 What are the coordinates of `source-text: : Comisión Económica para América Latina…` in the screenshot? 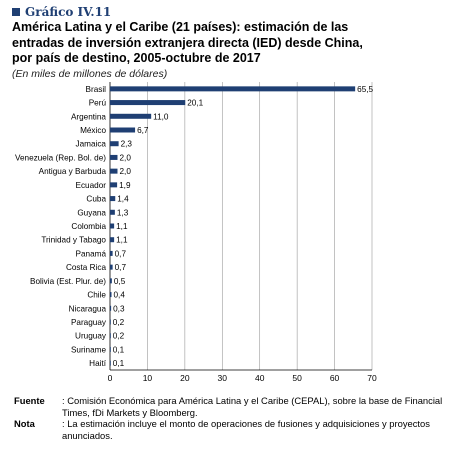 It's located at (252, 406).